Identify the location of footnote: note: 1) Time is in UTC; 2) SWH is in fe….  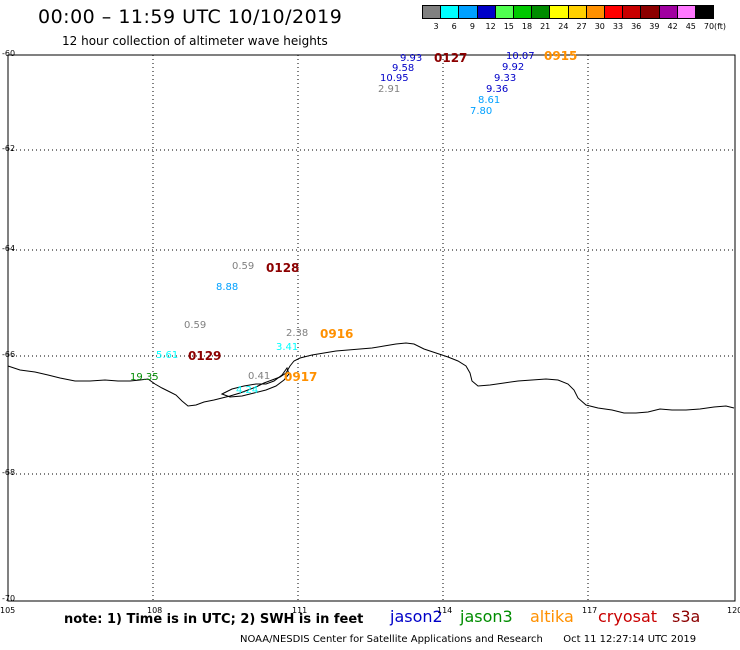
(214, 619).